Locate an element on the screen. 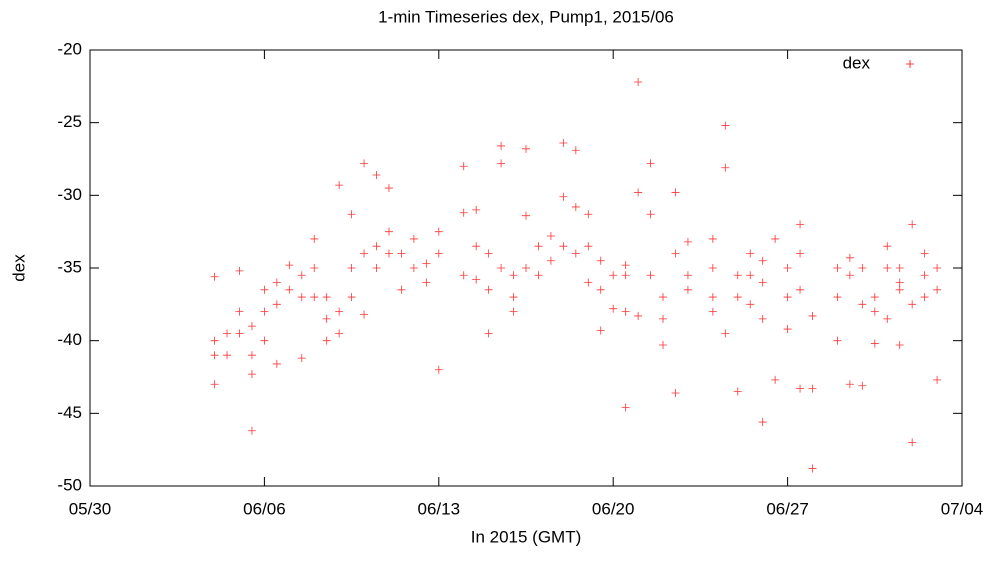  y-tick-label: -25 is located at coordinates (69, 121).